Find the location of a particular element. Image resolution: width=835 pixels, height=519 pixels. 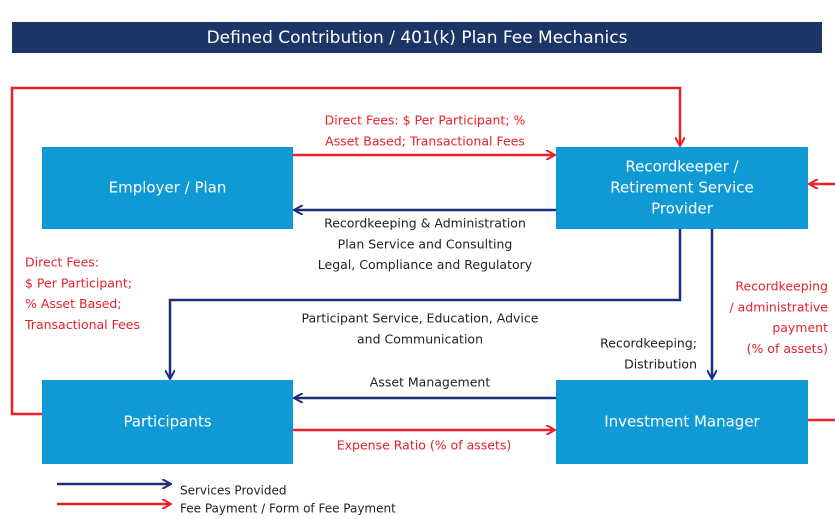

edge-label: Asset Based; Transactional Fees is located at coordinates (425, 140).